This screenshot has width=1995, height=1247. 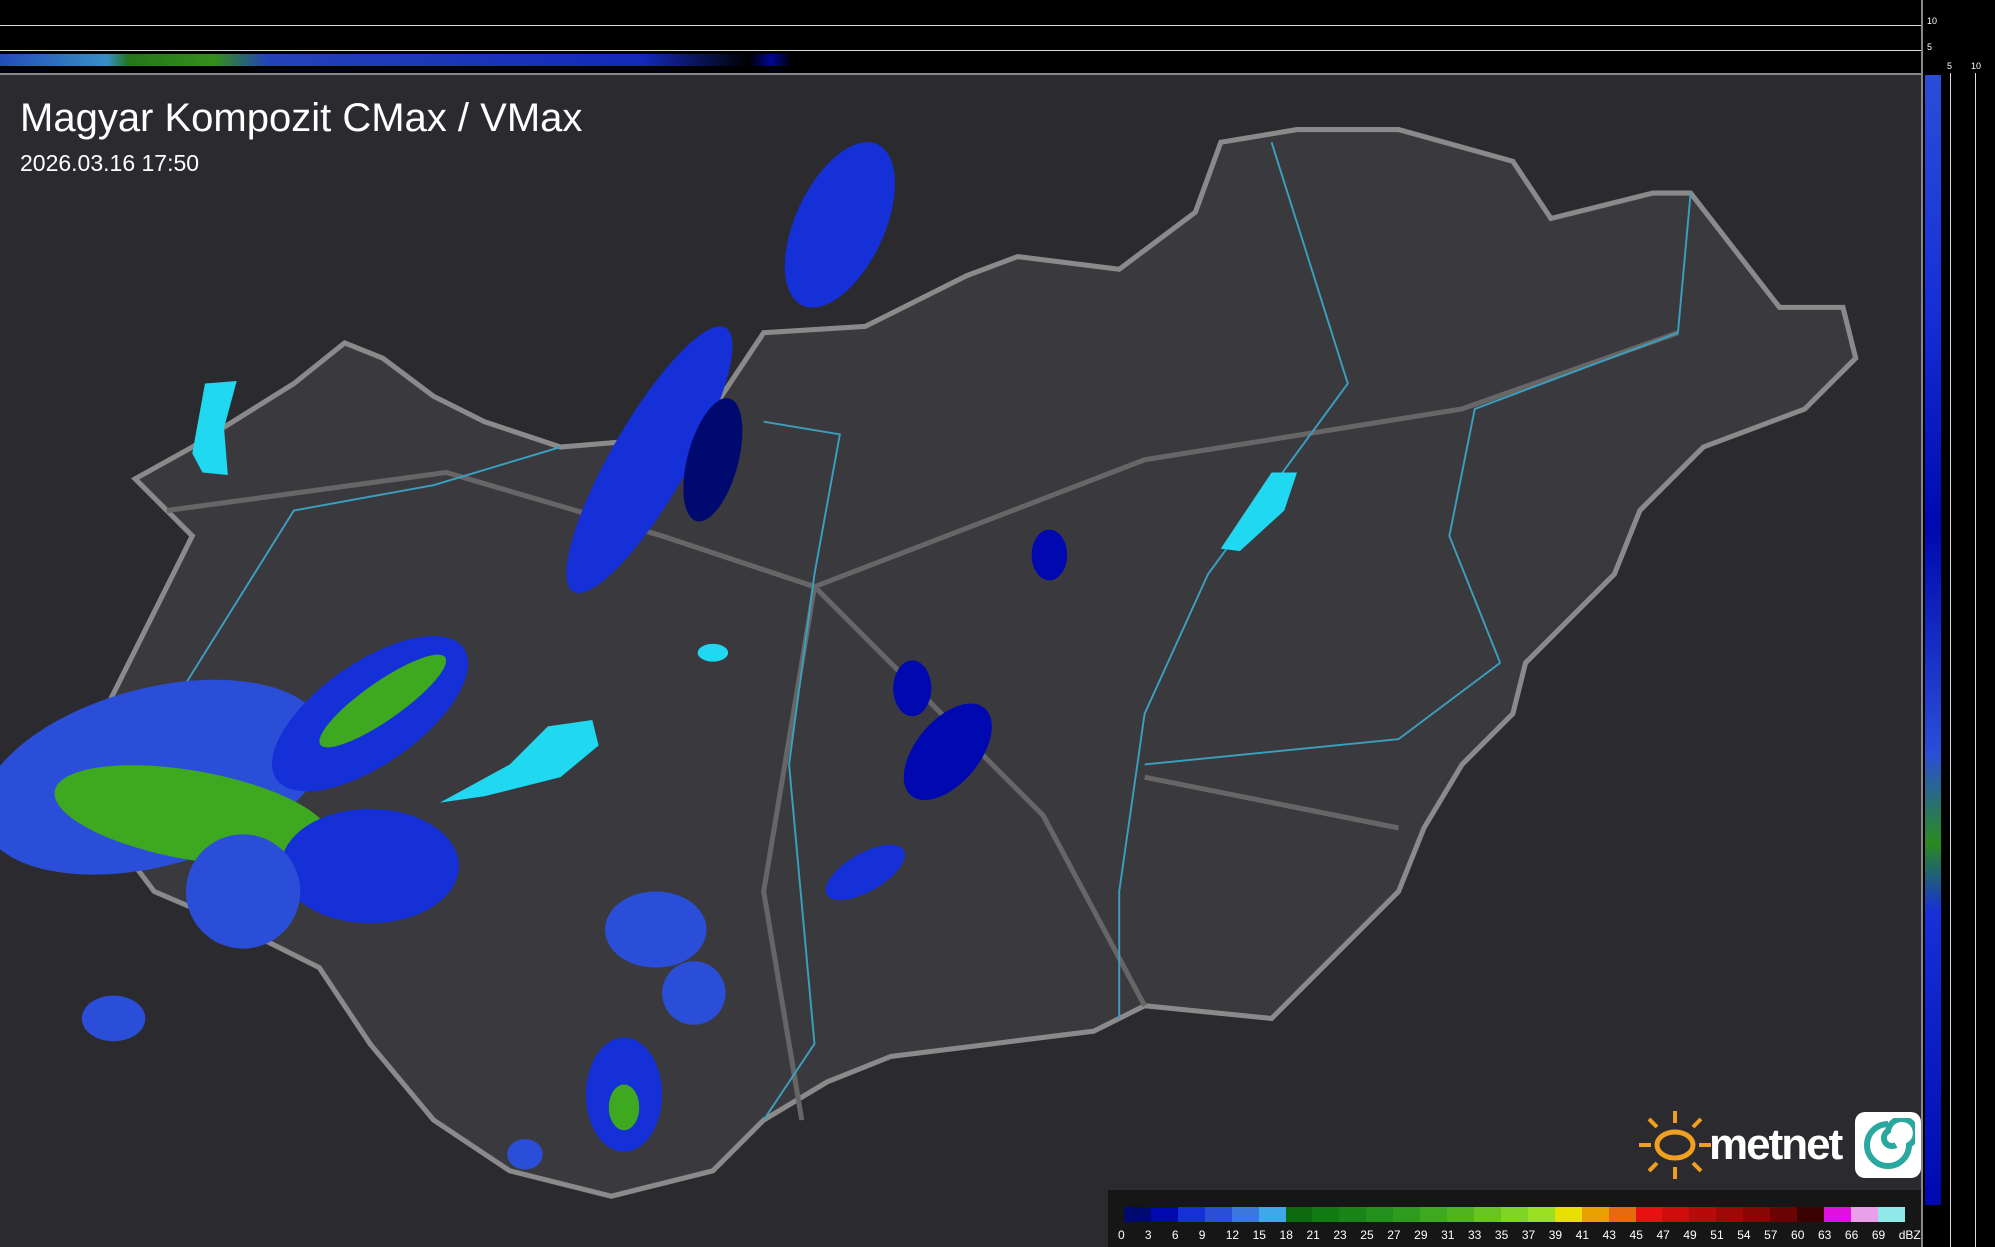 I want to click on horizontal-profile-strip, so click(x=960, y=37).